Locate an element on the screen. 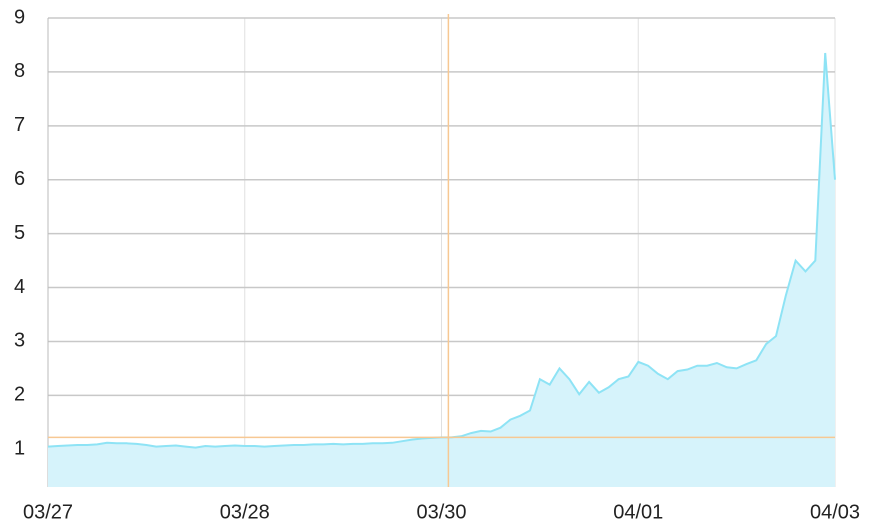 This screenshot has width=871, height=532. y-tick-label: 8 is located at coordinates (19, 71).